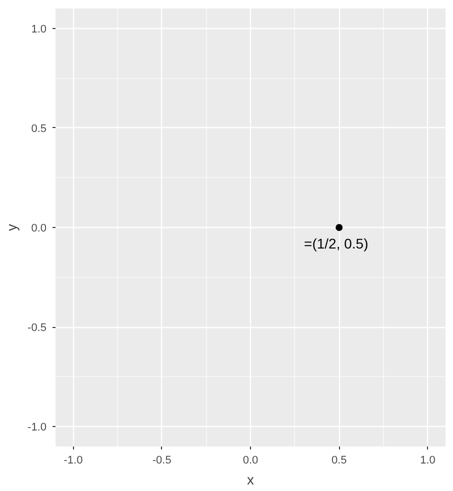 Image resolution: width=453 pixels, height=491 pixels. What do you see at coordinates (250, 460) in the screenshot?
I see `x-tick-label: 0.0` at bounding box center [250, 460].